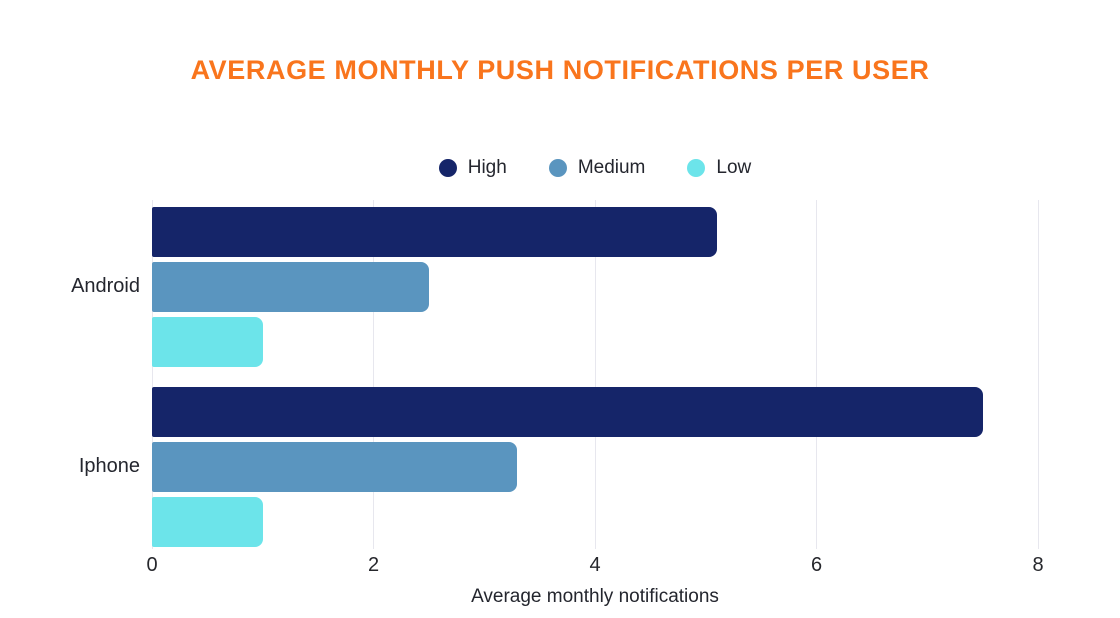  Describe the element at coordinates (434, 232) in the screenshot. I see `bar-android-high` at that location.